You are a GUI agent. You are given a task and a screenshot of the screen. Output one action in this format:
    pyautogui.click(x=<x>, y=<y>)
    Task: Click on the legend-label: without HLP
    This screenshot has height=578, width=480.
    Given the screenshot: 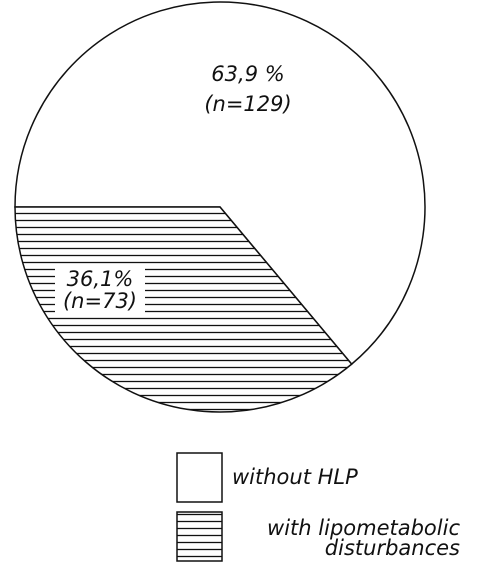 What is the action you would take?
    pyautogui.click(x=295, y=477)
    